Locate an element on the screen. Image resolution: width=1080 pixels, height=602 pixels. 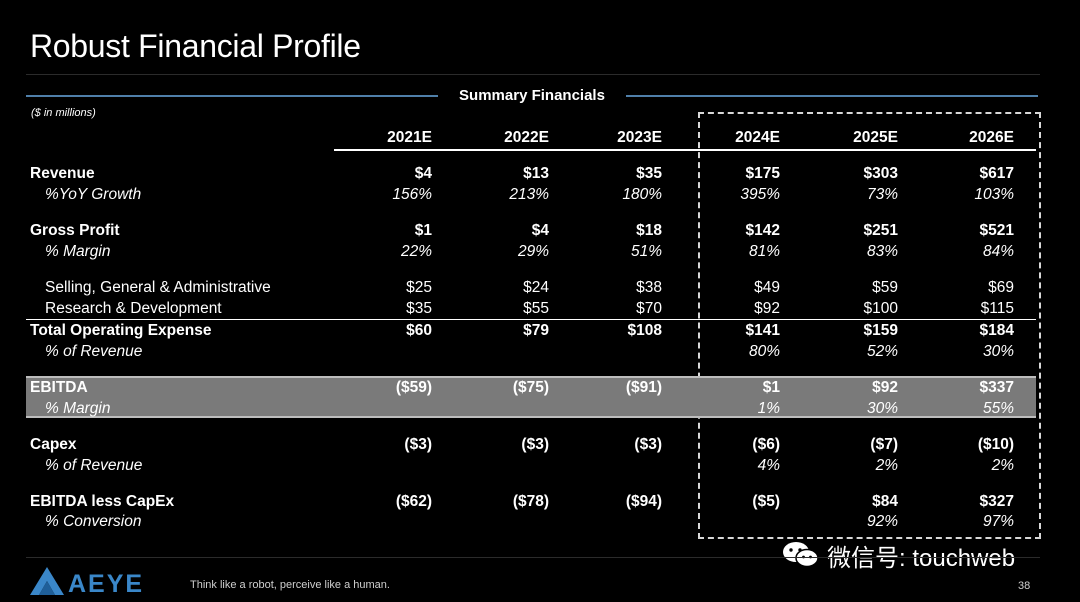
table-cell: ($78) is located at coordinates (530, 501).